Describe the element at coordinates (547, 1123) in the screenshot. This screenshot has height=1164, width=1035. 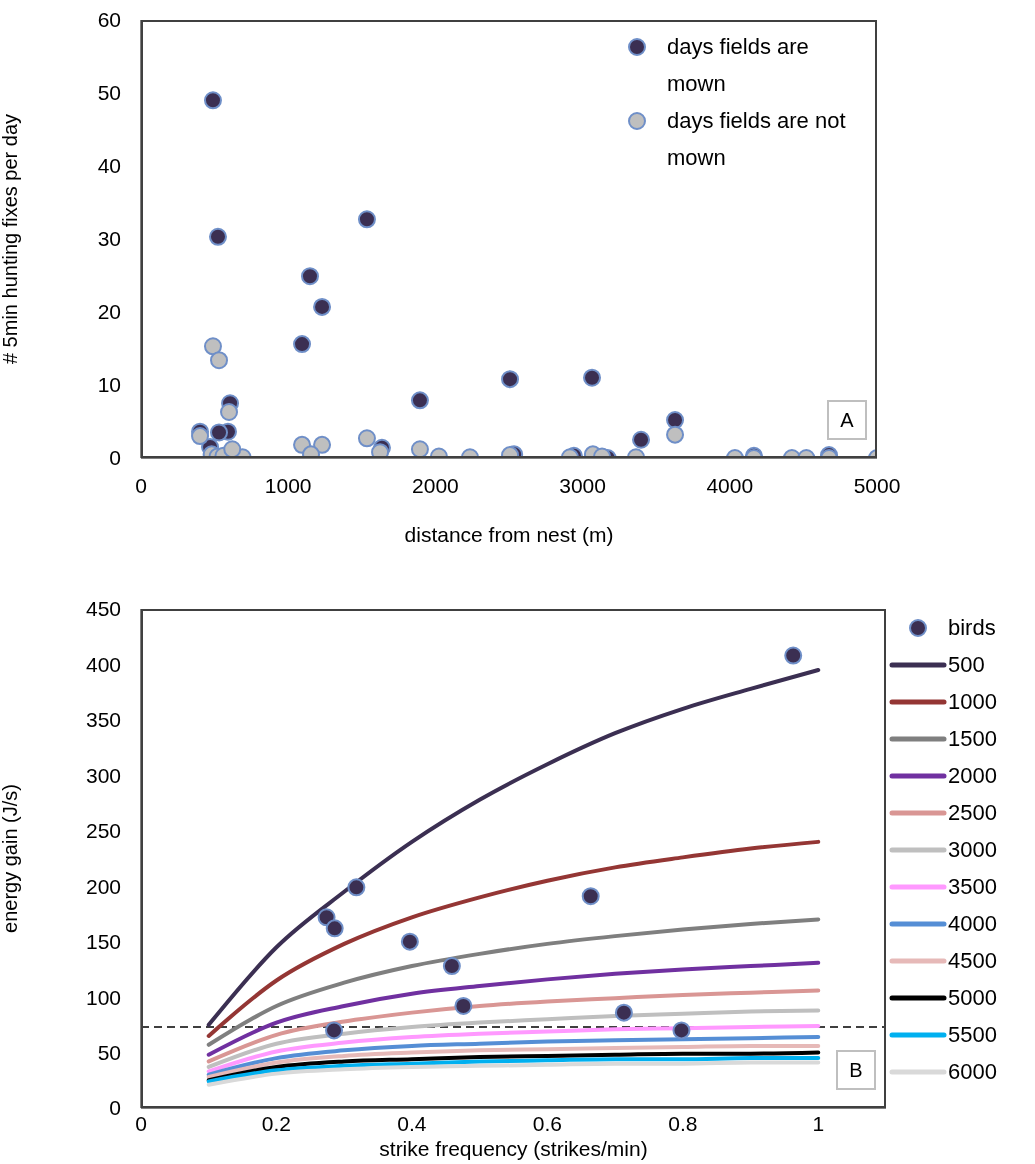
I see `x-tick-label: 0.6` at that location.